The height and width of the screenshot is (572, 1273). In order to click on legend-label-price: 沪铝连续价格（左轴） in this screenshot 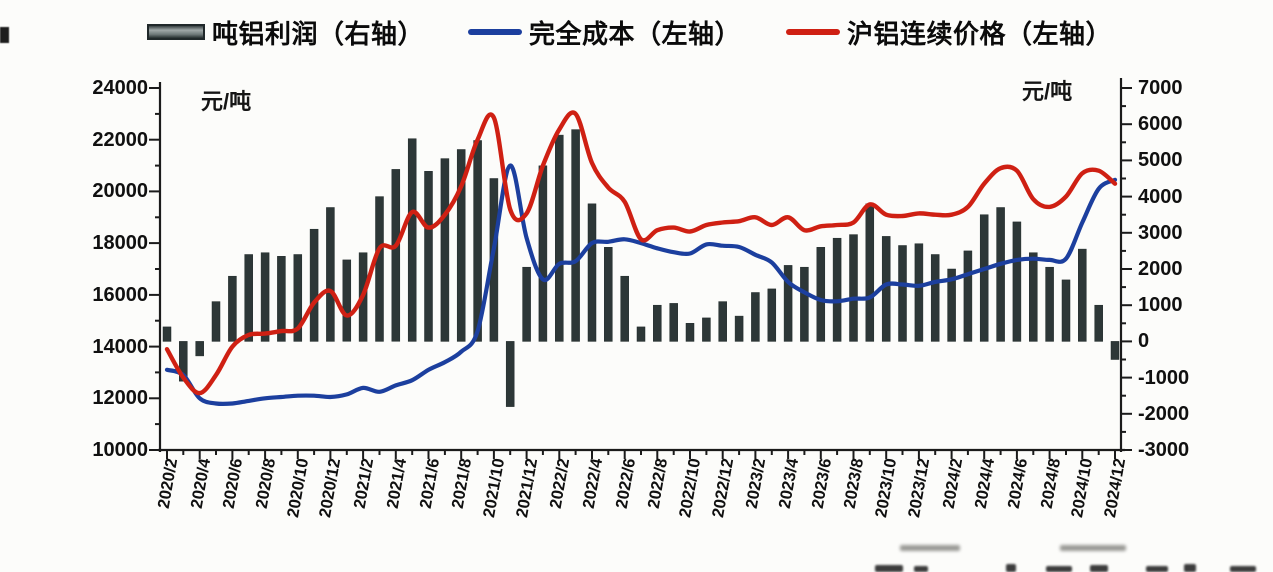, I will do `click(980, 33)`.